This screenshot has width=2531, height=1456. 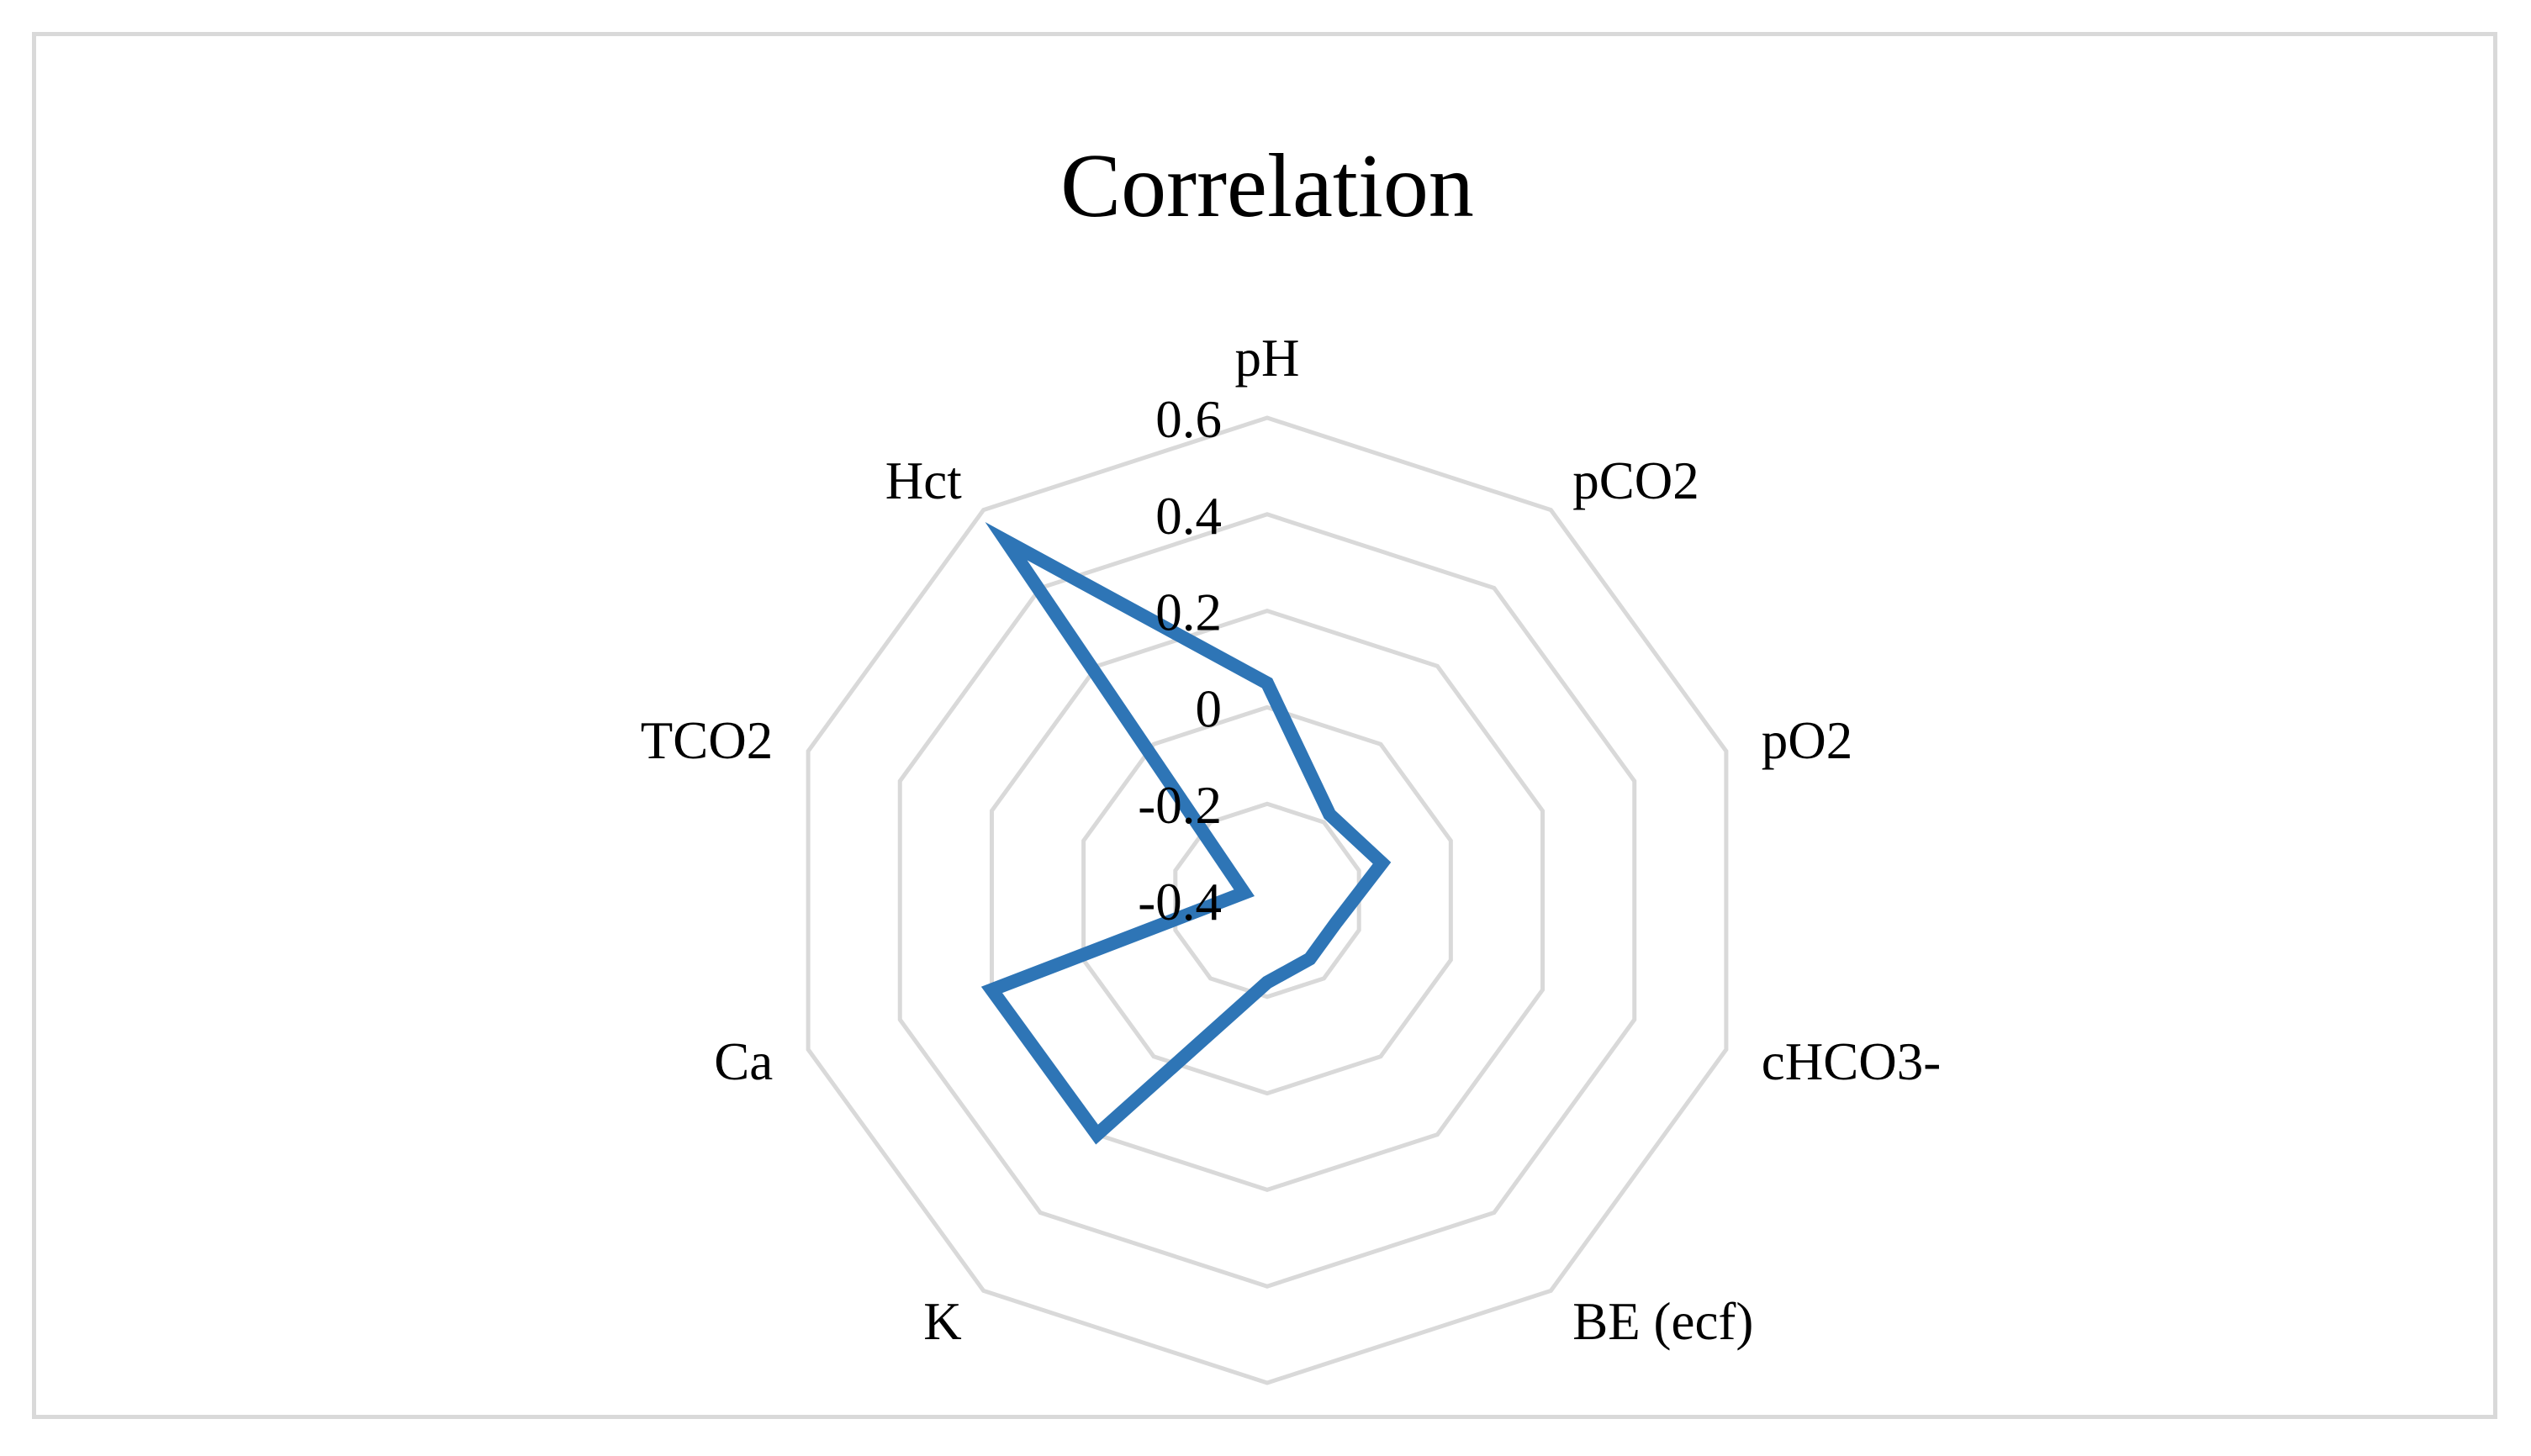 What do you see at coordinates (1807, 740) in the screenshot?
I see `category-label: pO2` at bounding box center [1807, 740].